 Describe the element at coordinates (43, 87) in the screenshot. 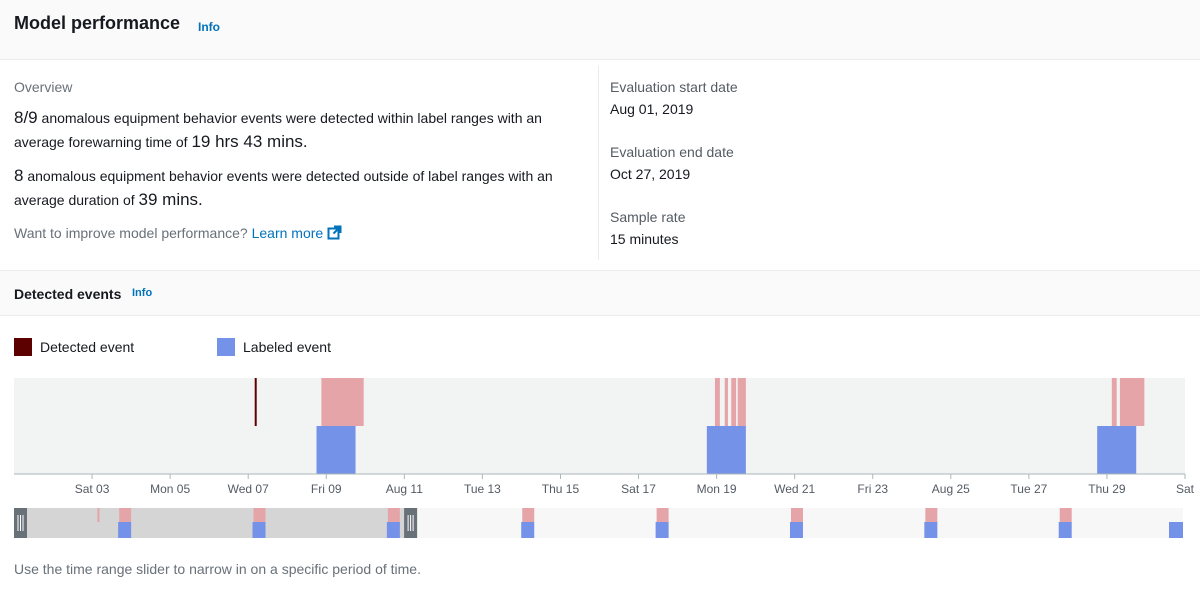

I see `overview-label: Overview` at that location.